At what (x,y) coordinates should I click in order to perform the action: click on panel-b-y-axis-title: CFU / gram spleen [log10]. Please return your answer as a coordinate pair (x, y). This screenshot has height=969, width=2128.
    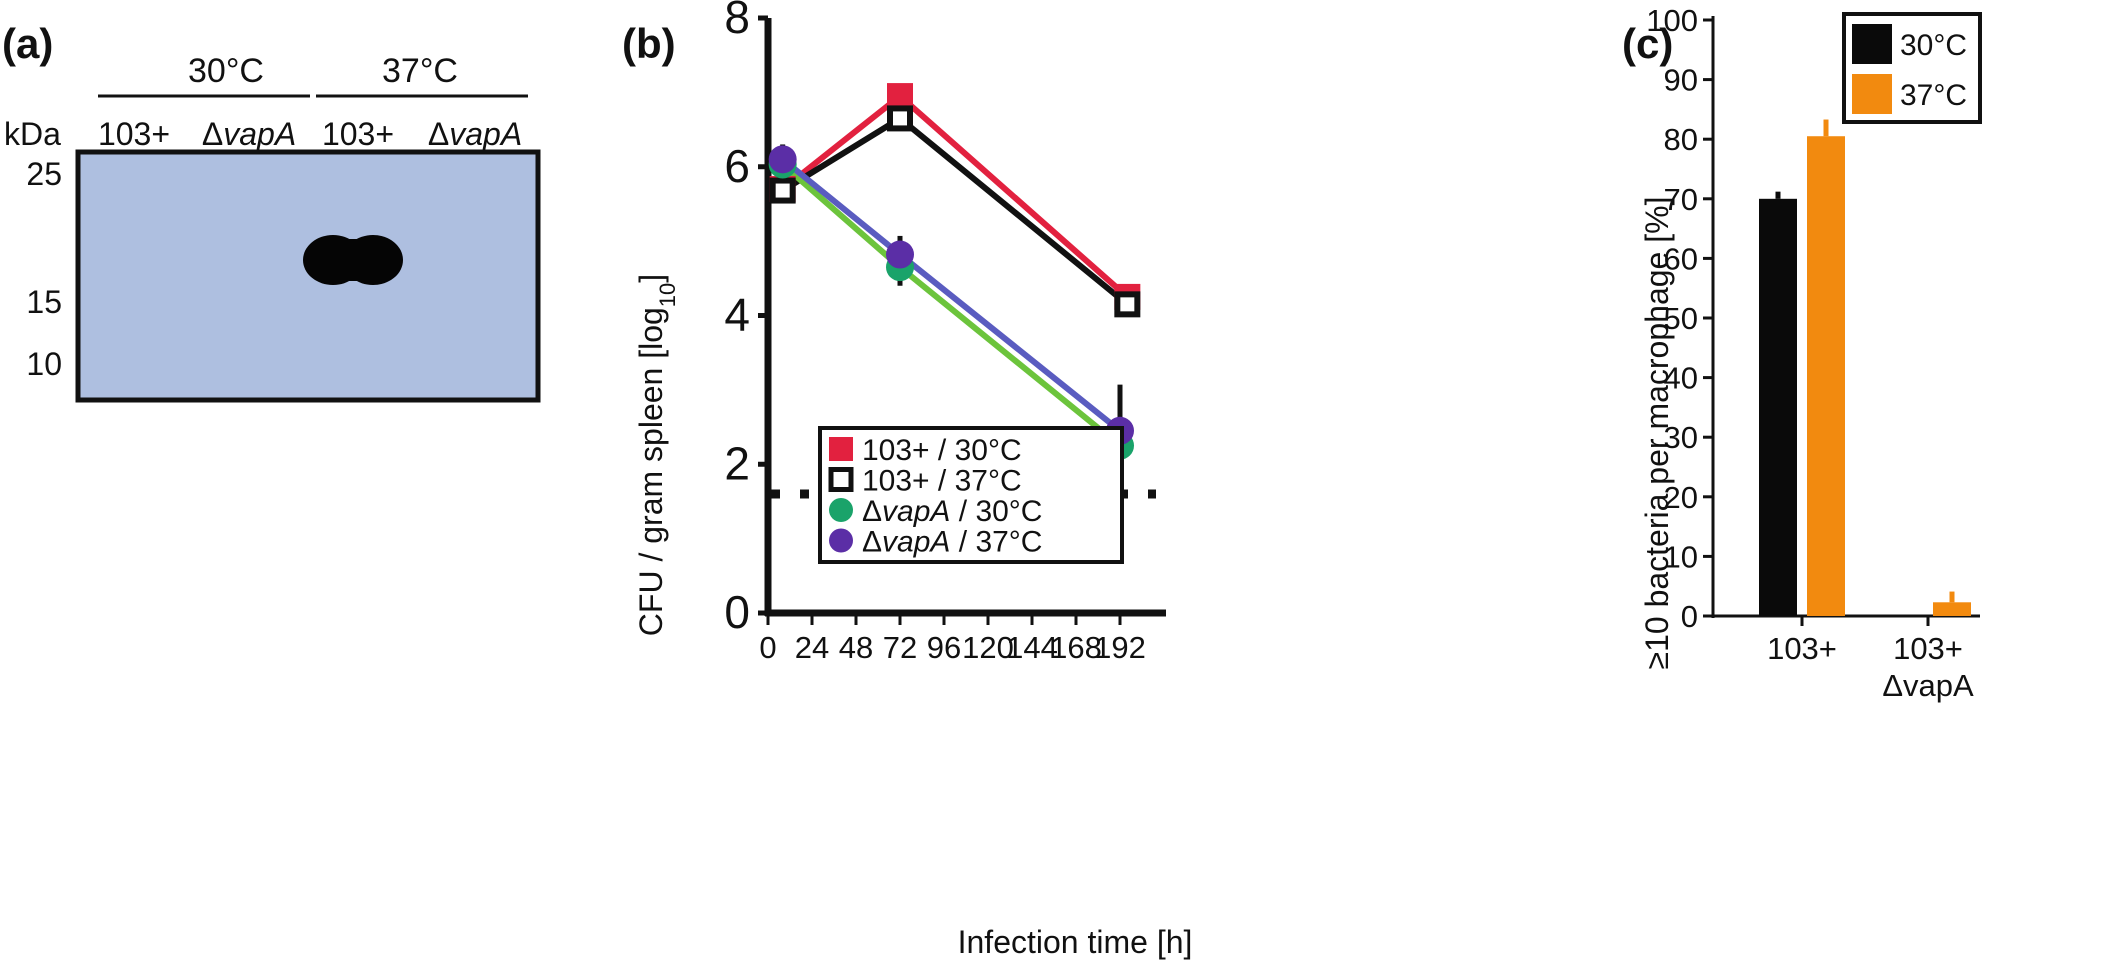
    Looking at the image, I should click on (656, 455).